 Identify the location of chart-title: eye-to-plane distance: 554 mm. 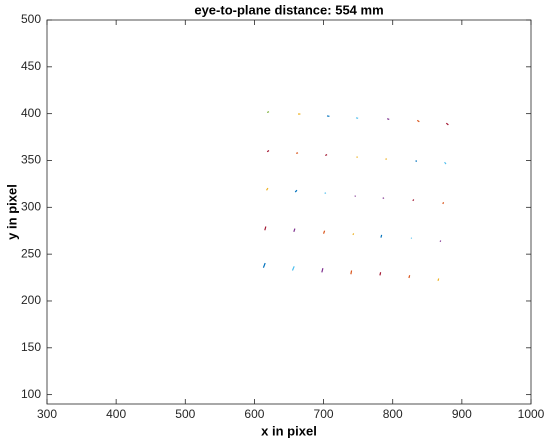
(288, 9).